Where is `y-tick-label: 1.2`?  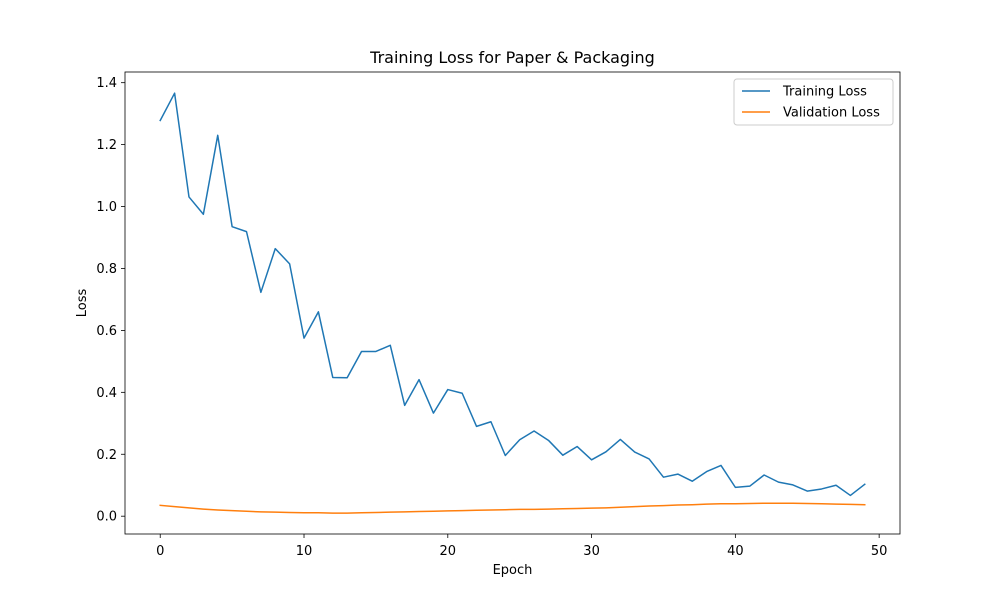 y-tick-label: 1.2 is located at coordinates (106, 145).